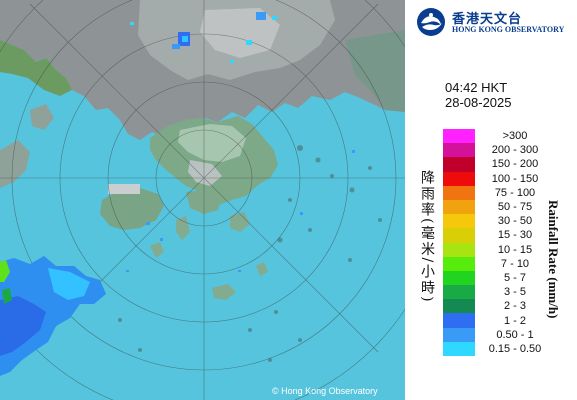 The width and height of the screenshot is (577, 400). I want to click on rain-echo-southwest-fringe, so click(69, 284).